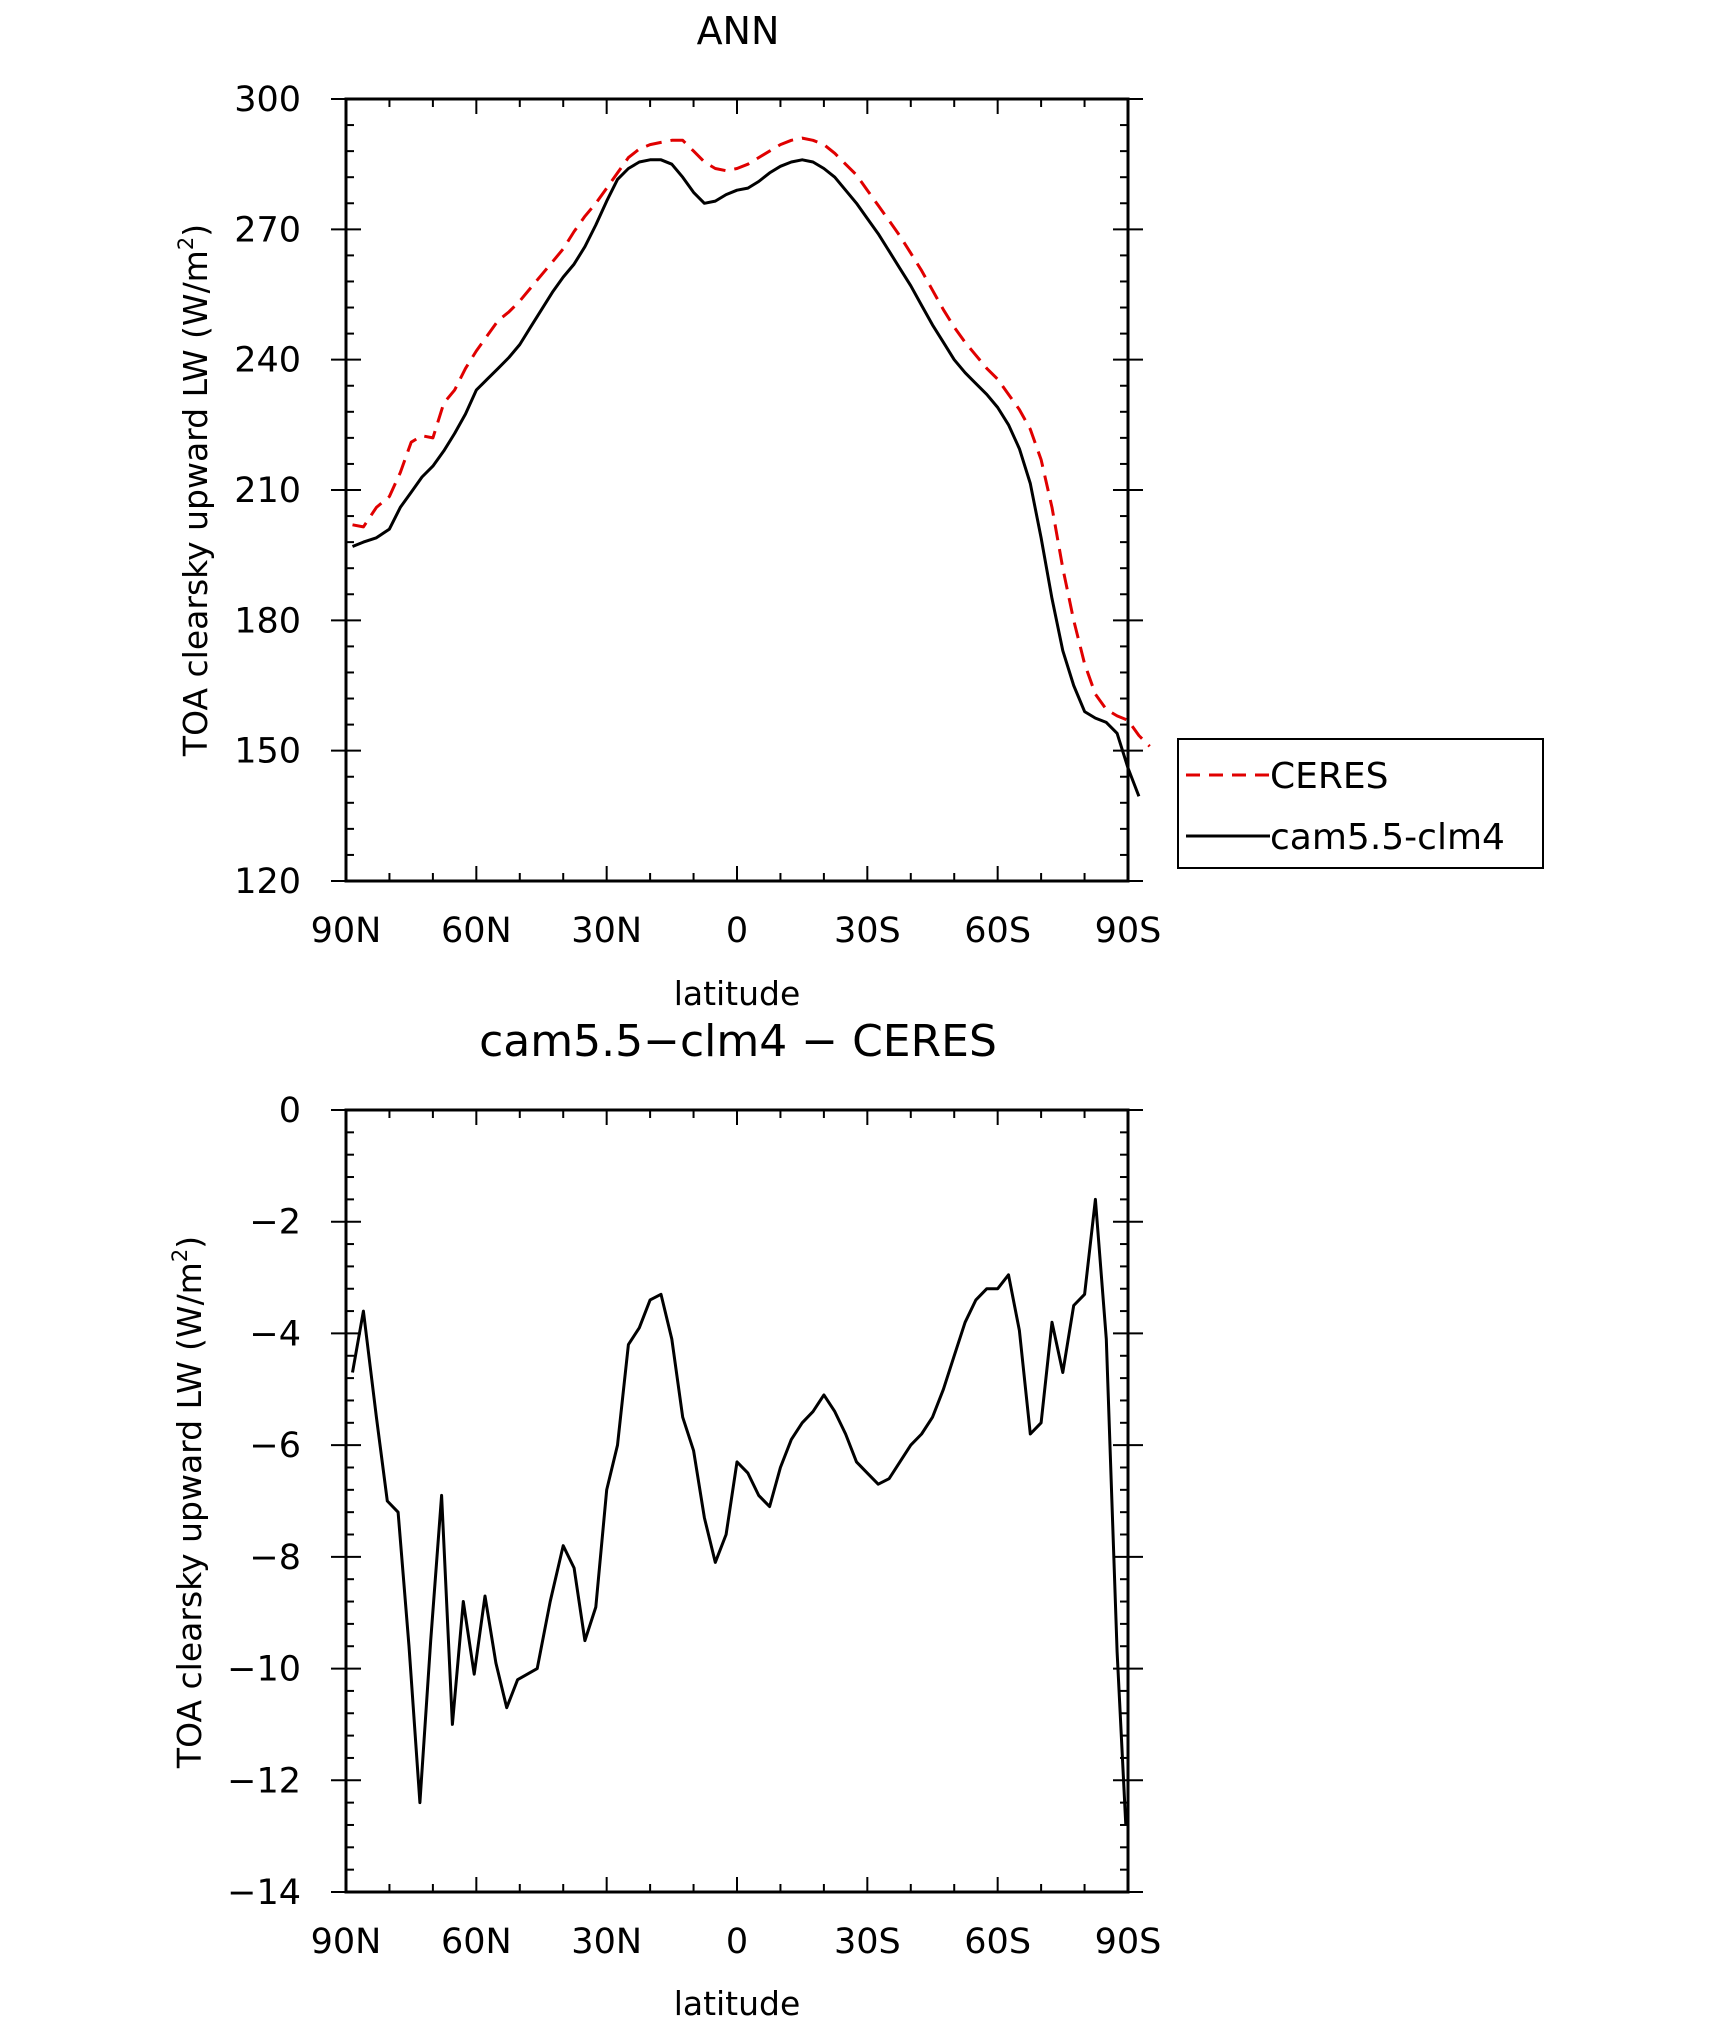 The height and width of the screenshot is (2021, 1710). I want to click on legend-label-ceres: CERES, so click(1329, 776).